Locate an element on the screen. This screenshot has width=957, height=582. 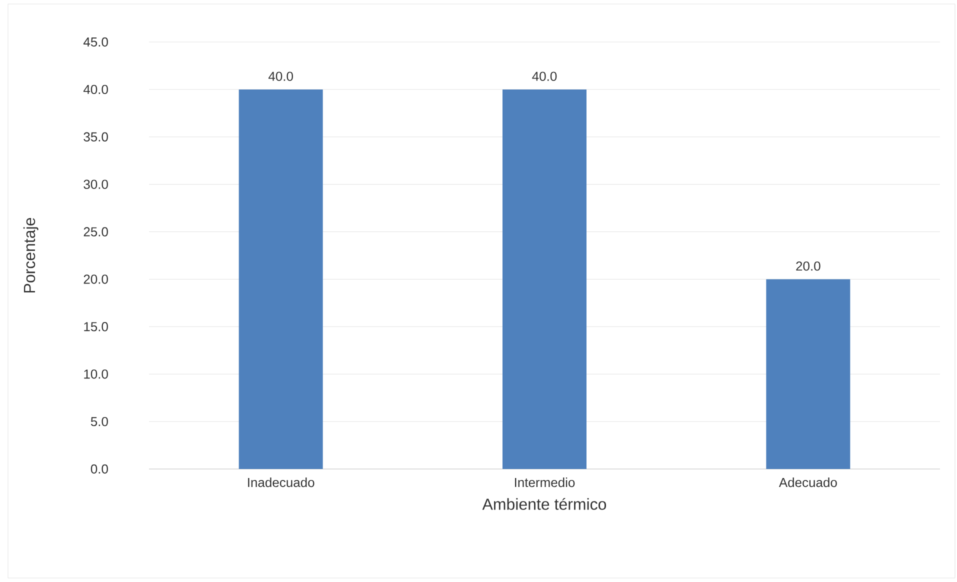
data-label: 20.0 is located at coordinates (808, 266).